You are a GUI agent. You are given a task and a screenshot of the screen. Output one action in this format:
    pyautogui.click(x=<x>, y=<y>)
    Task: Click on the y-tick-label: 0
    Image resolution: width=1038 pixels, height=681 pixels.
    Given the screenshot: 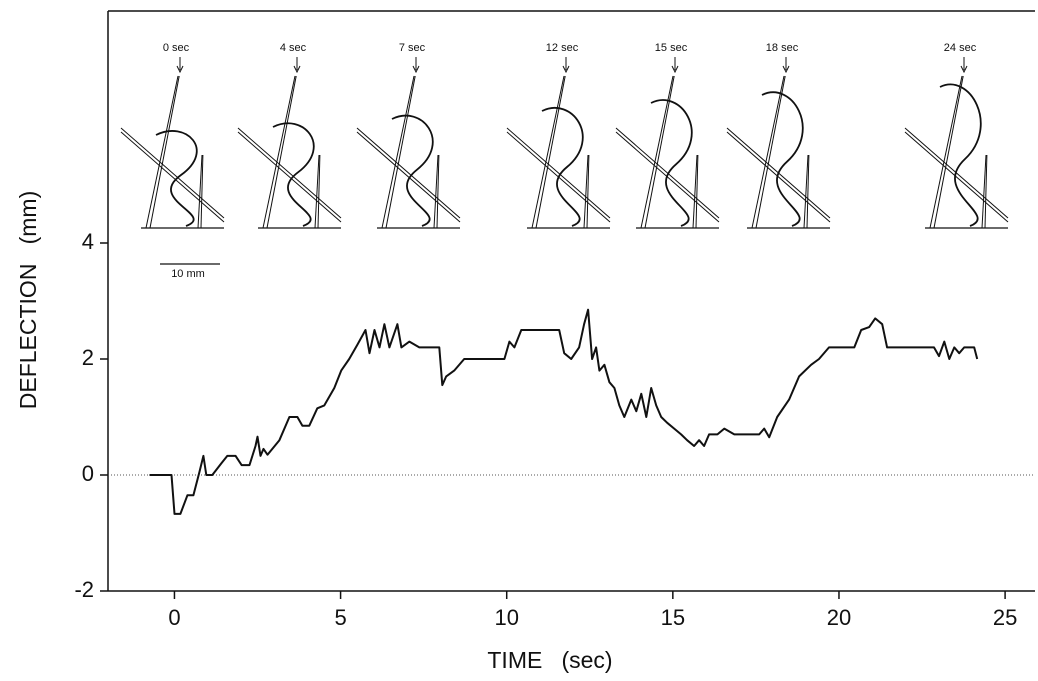 What is the action you would take?
    pyautogui.click(x=88, y=473)
    